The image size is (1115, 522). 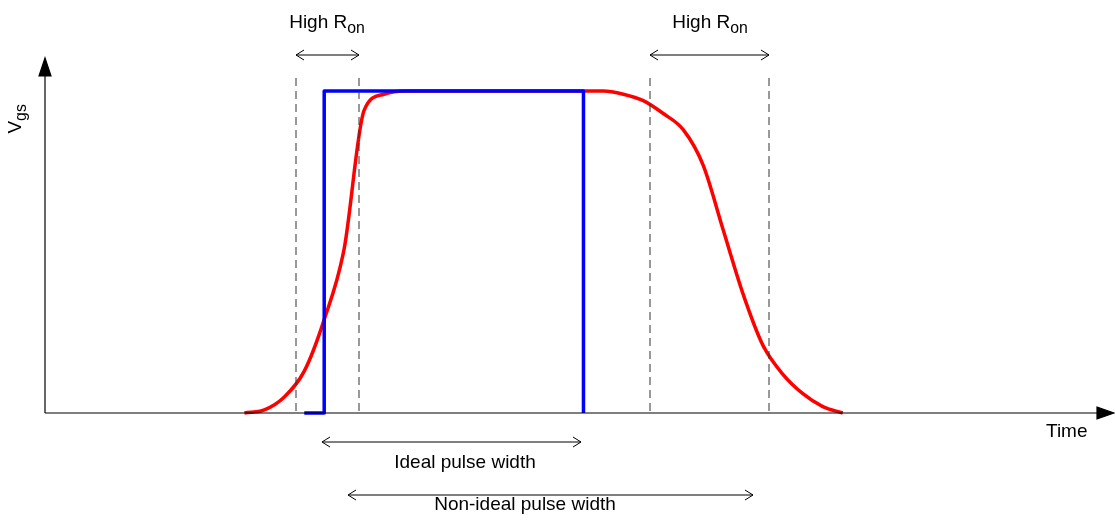 I want to click on x-axis-title: Time, so click(x=1067, y=431).